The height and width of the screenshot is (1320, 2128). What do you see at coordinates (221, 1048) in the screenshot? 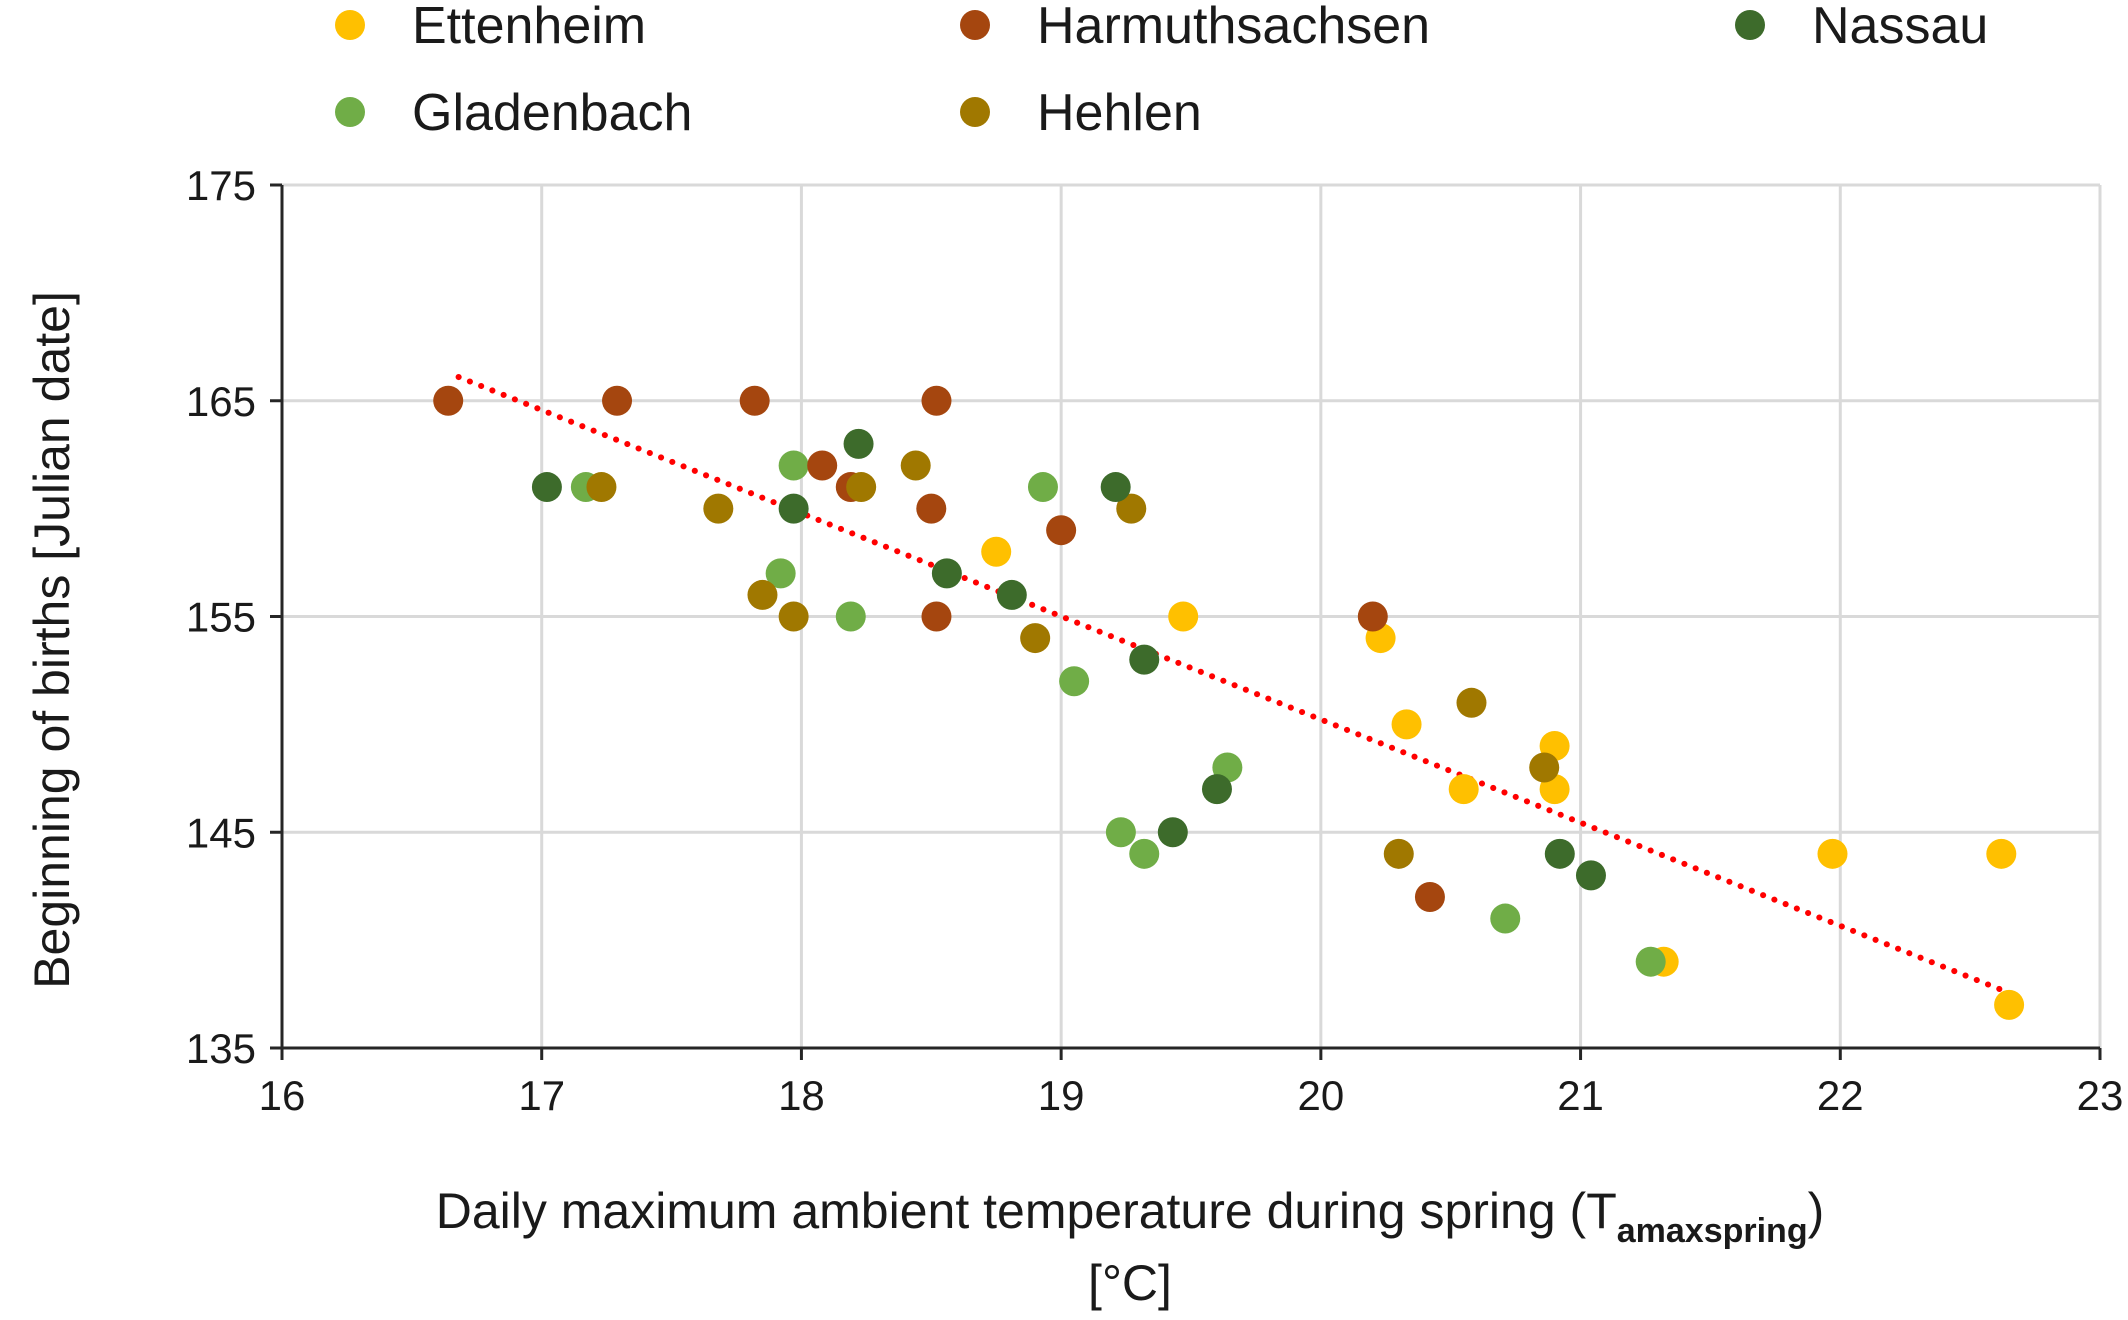
I see `y-tick-label: 135` at bounding box center [221, 1048].